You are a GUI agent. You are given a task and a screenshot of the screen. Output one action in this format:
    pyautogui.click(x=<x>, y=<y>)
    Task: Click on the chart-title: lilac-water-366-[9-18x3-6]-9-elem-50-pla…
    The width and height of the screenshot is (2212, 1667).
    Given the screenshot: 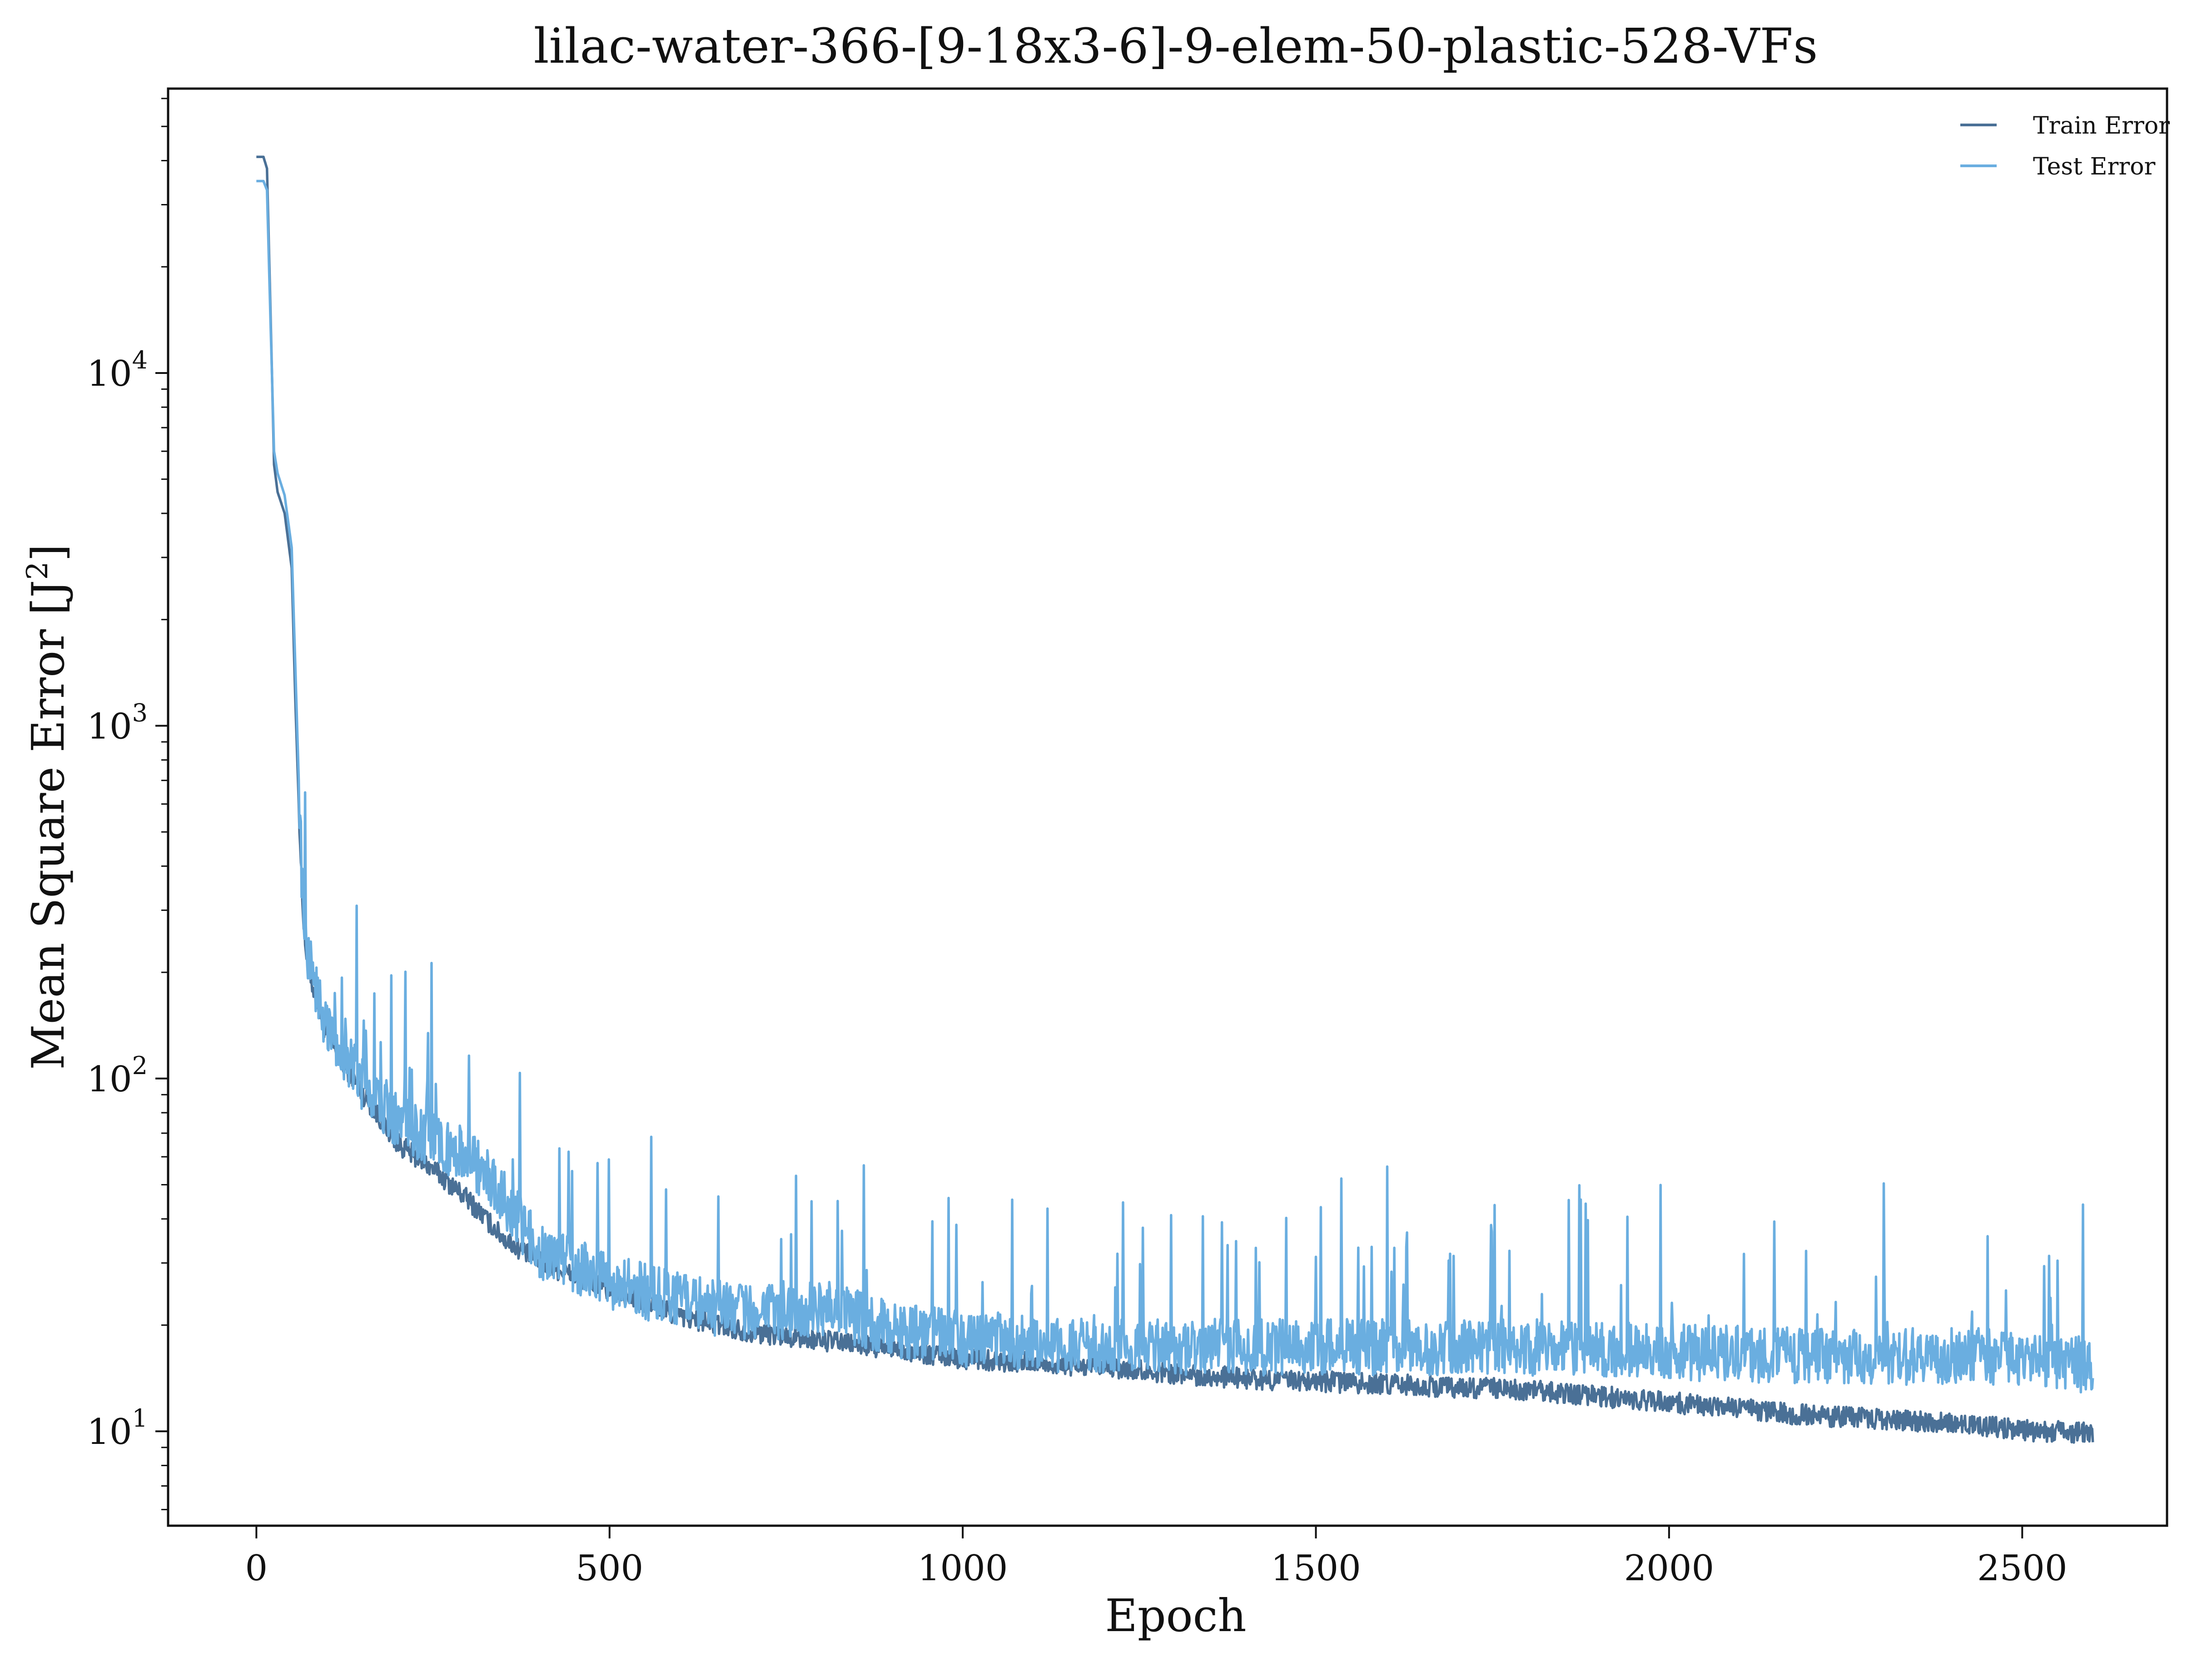 What is the action you would take?
    pyautogui.click(x=1176, y=46)
    